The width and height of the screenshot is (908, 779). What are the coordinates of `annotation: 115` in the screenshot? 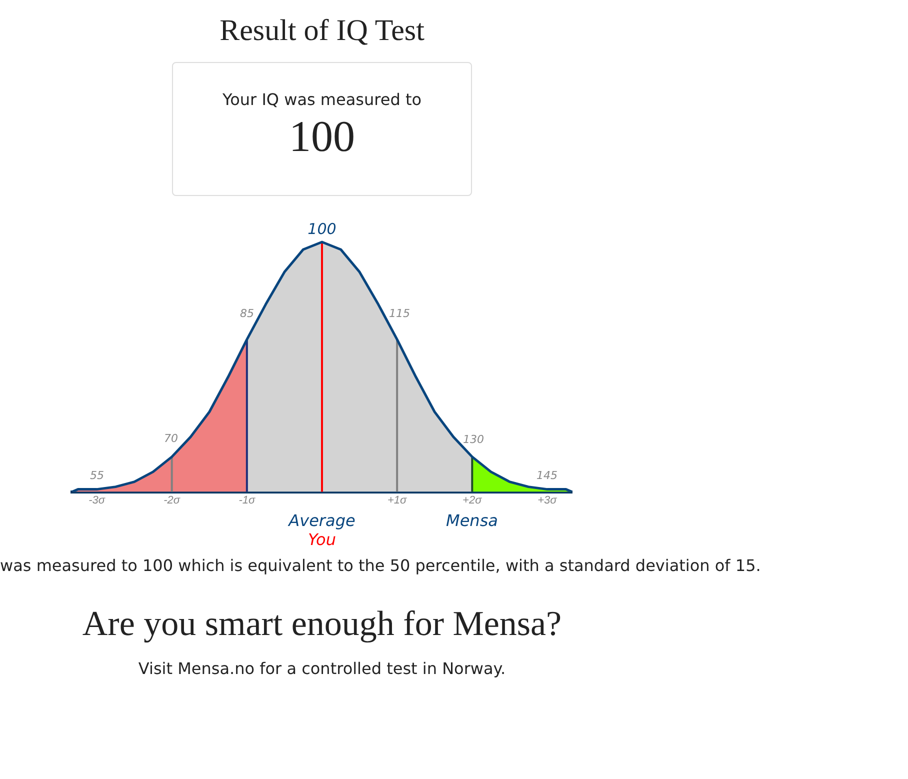 It's located at (400, 313).